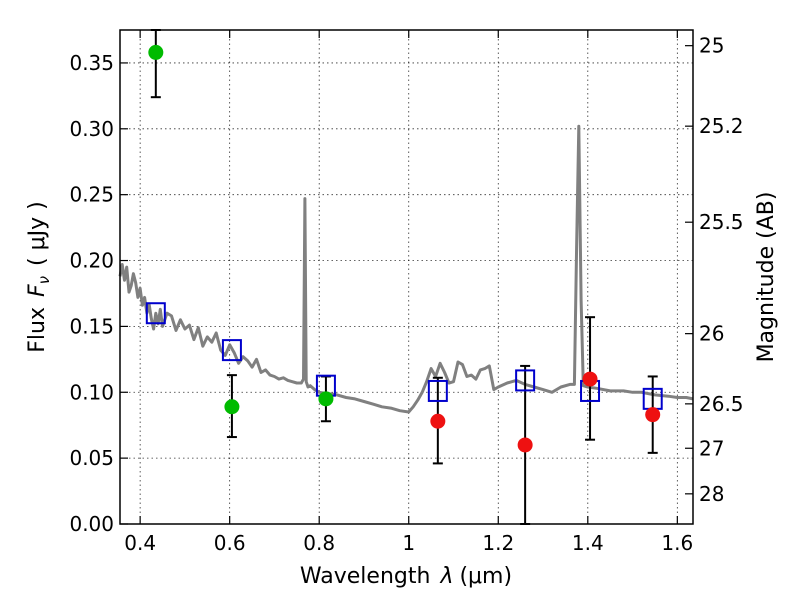 The width and height of the screenshot is (800, 600). I want to click on magnitude-tick-label: 27, so click(711, 448).